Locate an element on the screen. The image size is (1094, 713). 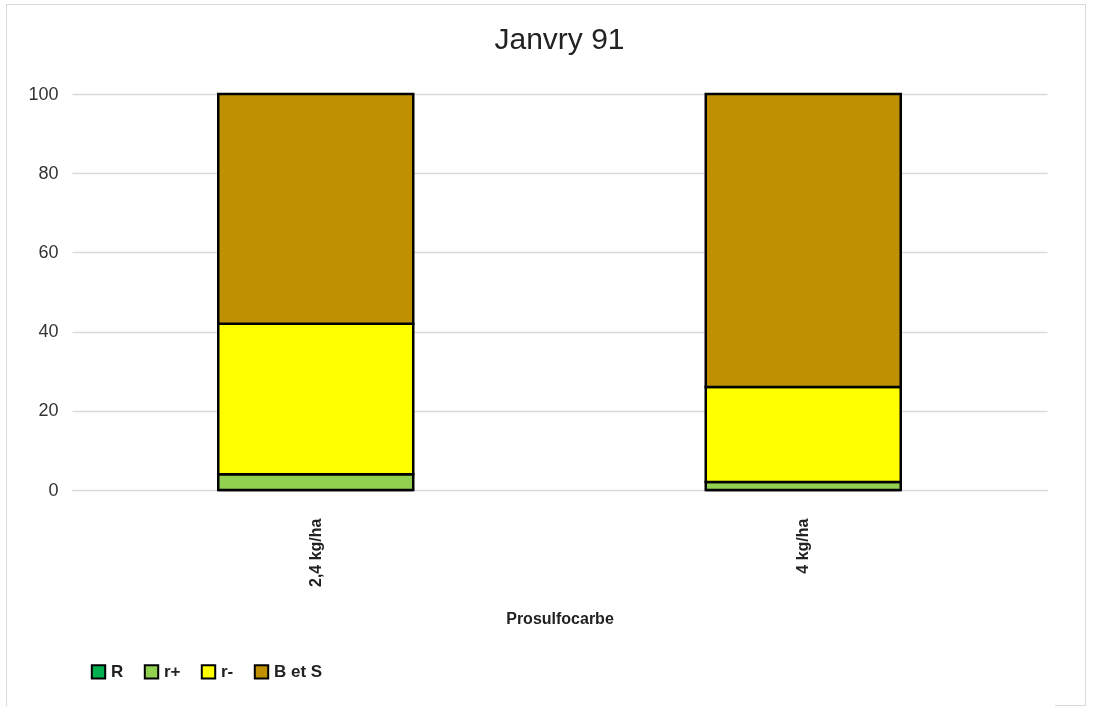
y-tick-label: 40 is located at coordinates (48, 331).